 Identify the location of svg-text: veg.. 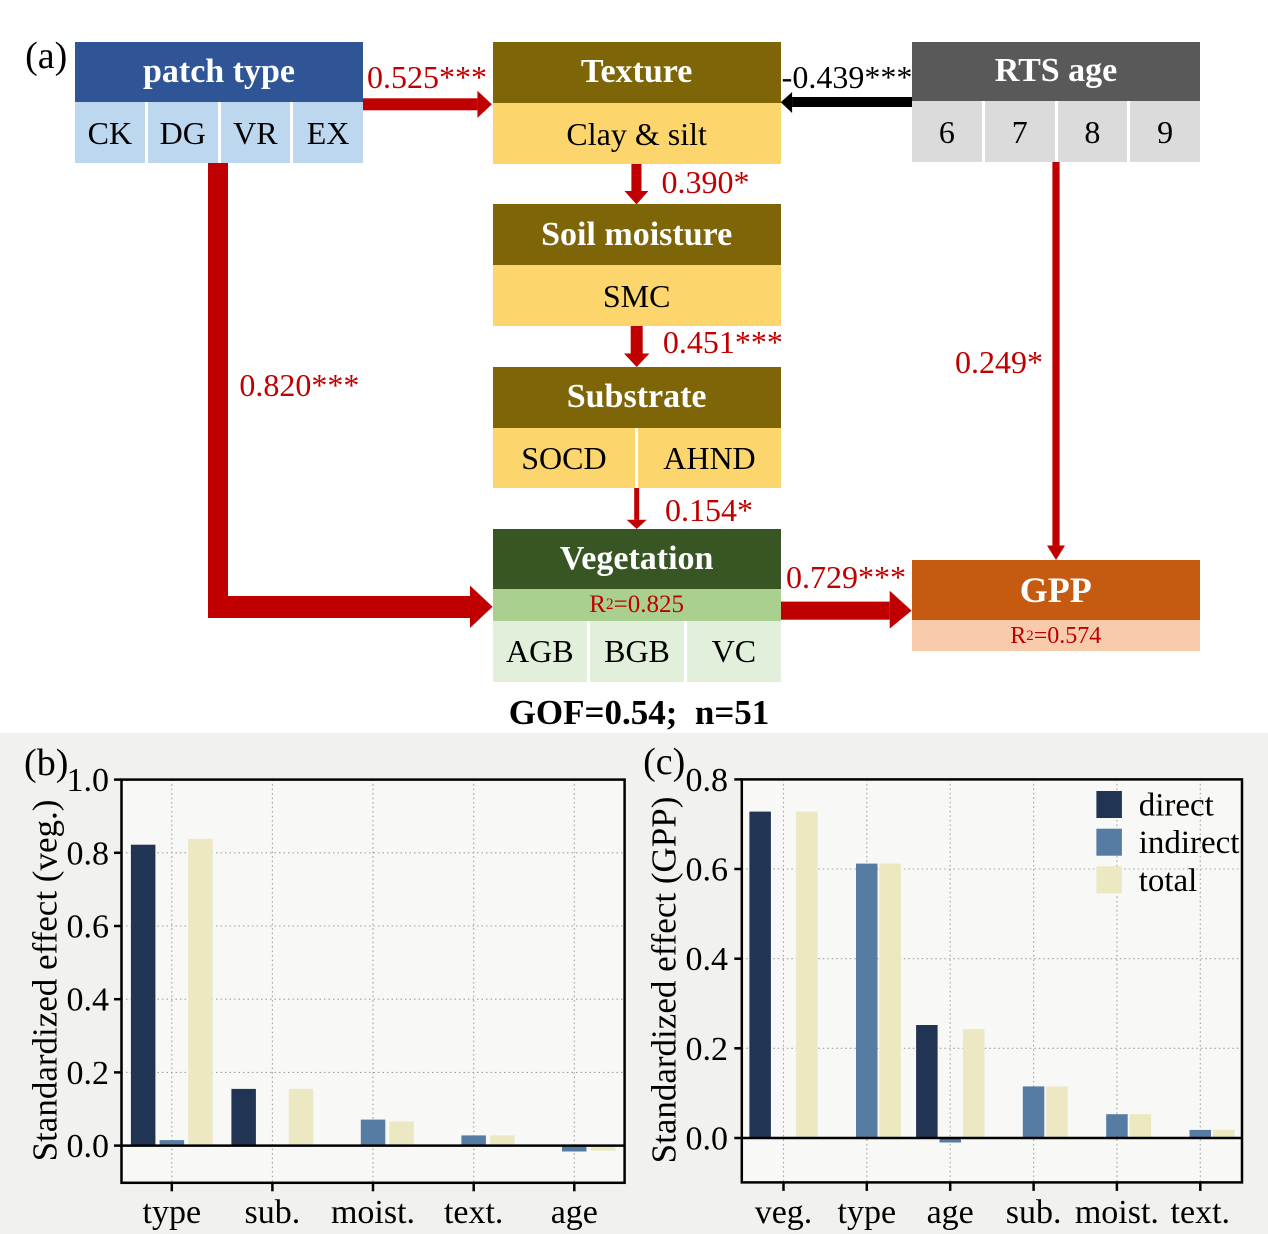
(784, 1212).